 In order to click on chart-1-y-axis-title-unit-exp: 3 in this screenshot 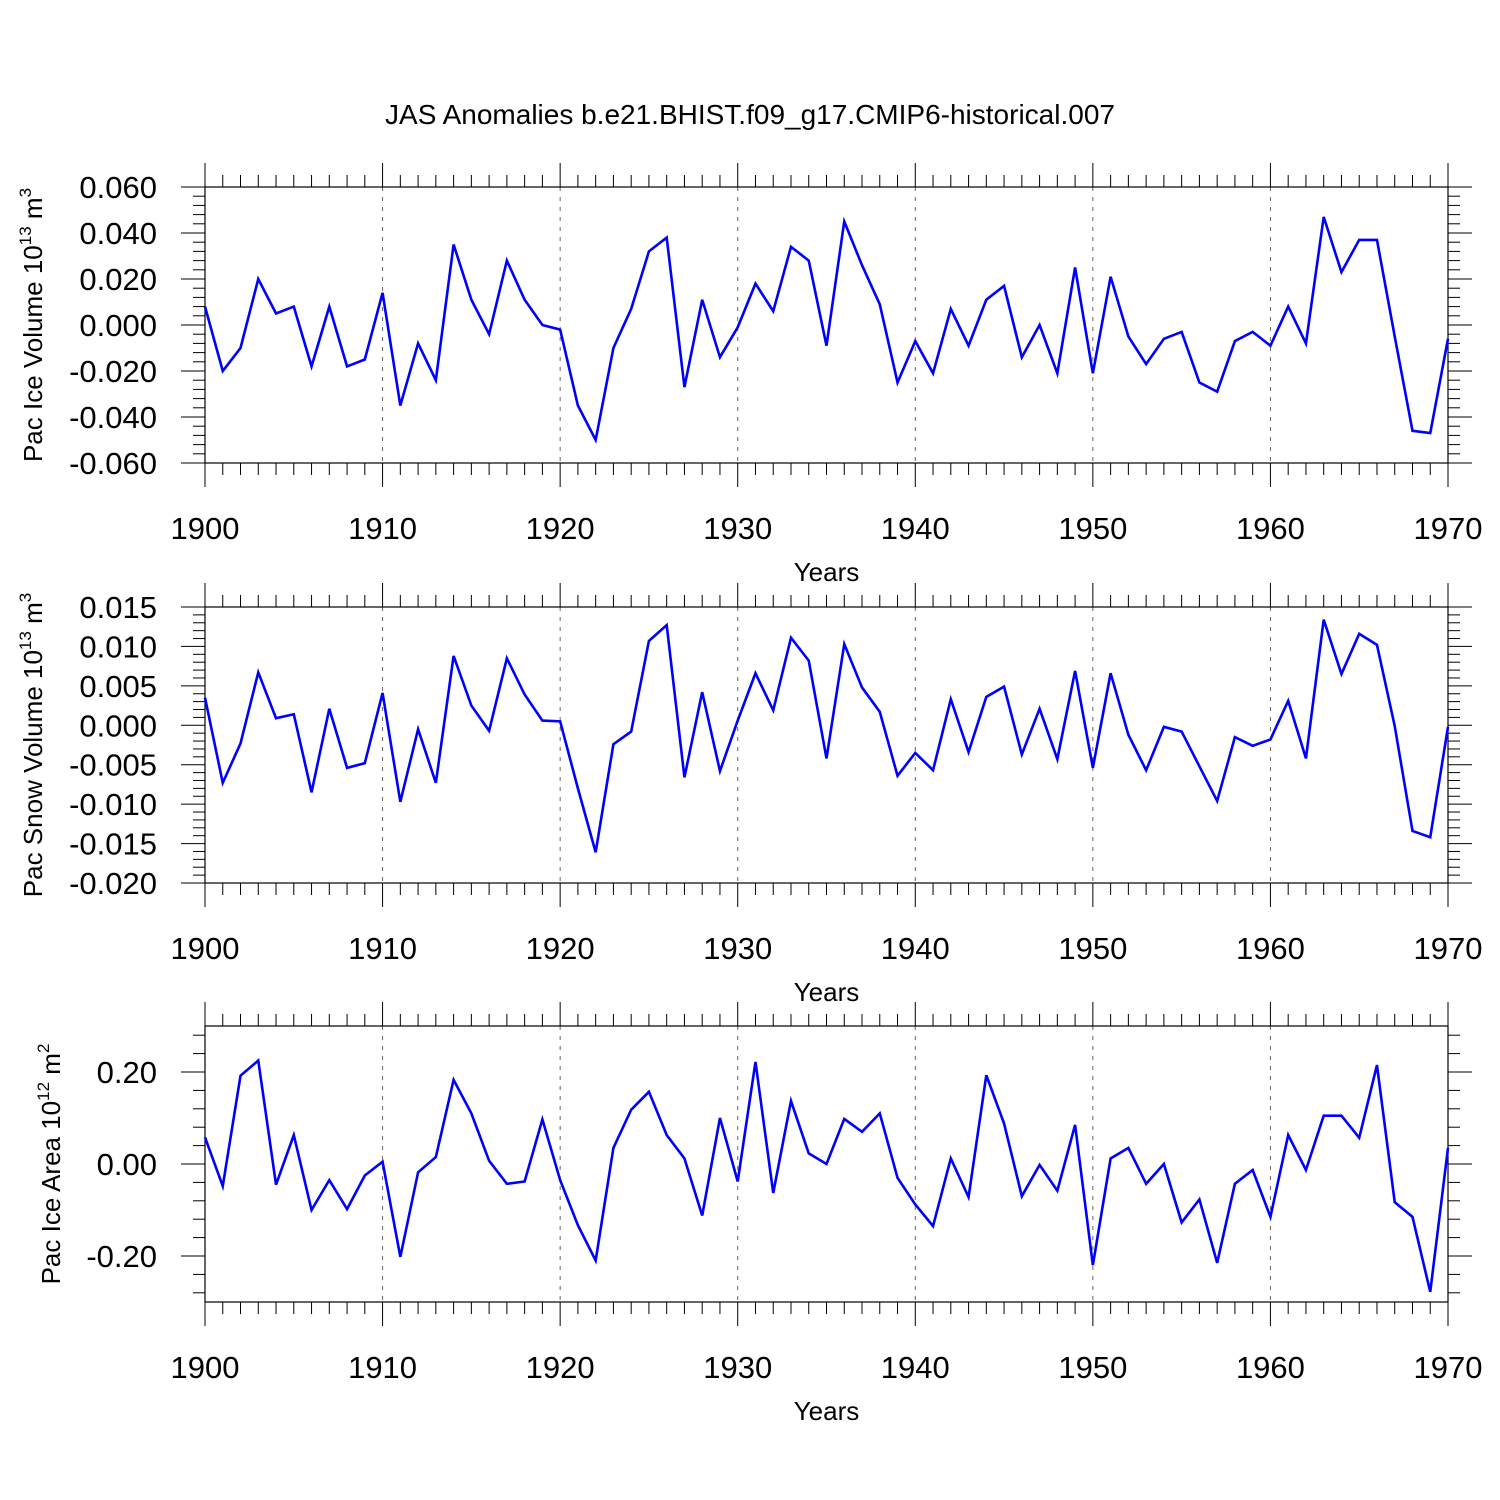, I will do `click(25, 192)`.